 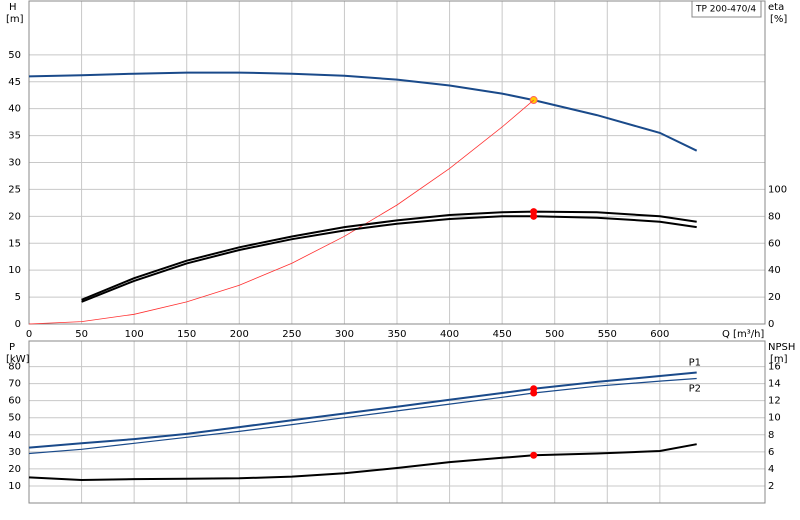 I want to click on x-tick-label: 350, so click(x=396, y=334).